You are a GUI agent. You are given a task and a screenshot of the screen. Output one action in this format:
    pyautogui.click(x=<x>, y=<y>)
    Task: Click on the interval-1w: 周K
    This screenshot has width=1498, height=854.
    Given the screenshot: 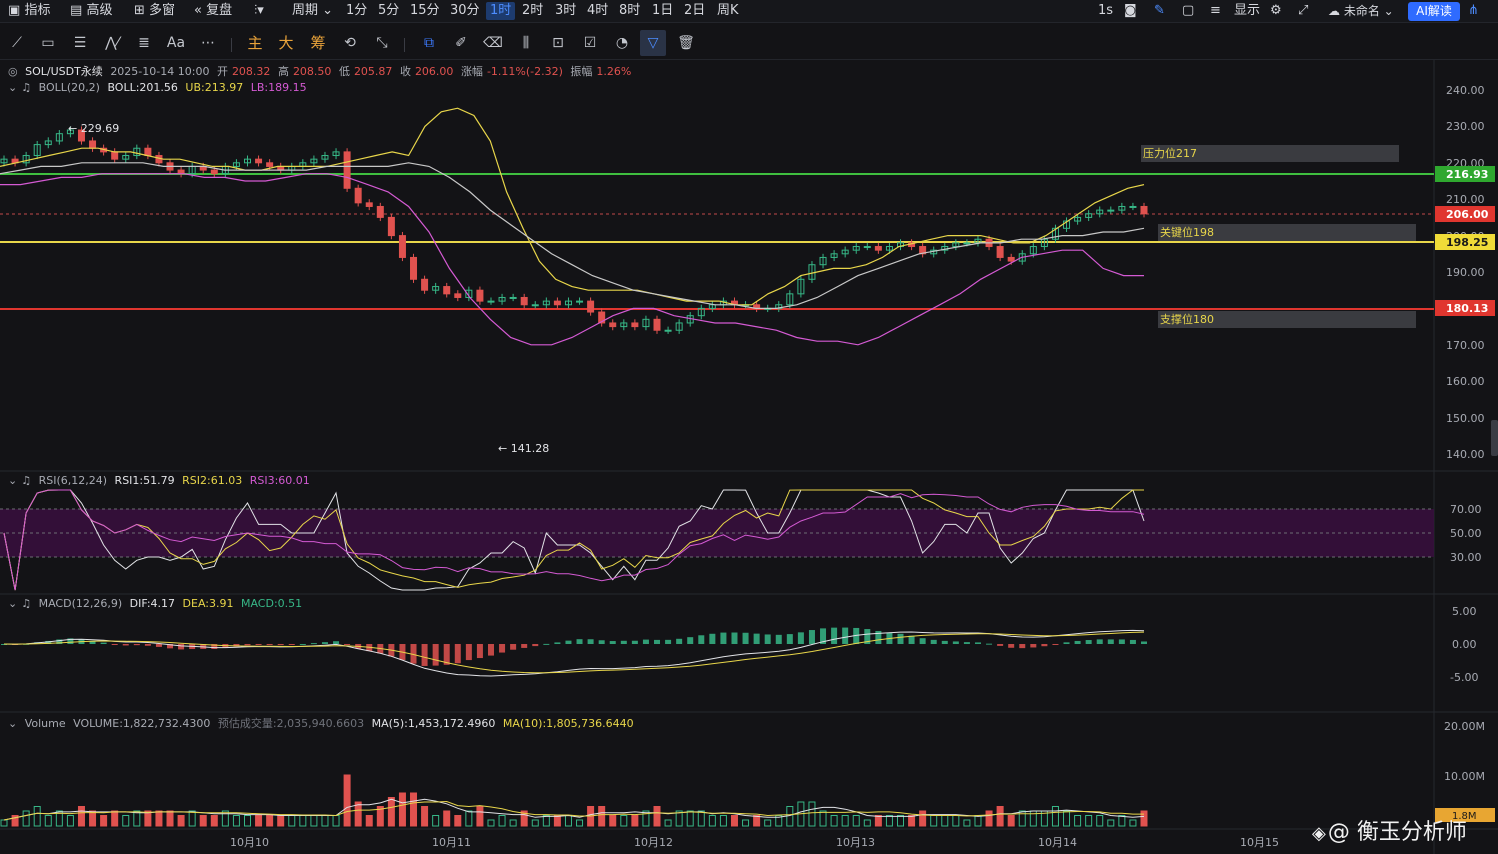 What is the action you would take?
    pyautogui.click(x=728, y=10)
    